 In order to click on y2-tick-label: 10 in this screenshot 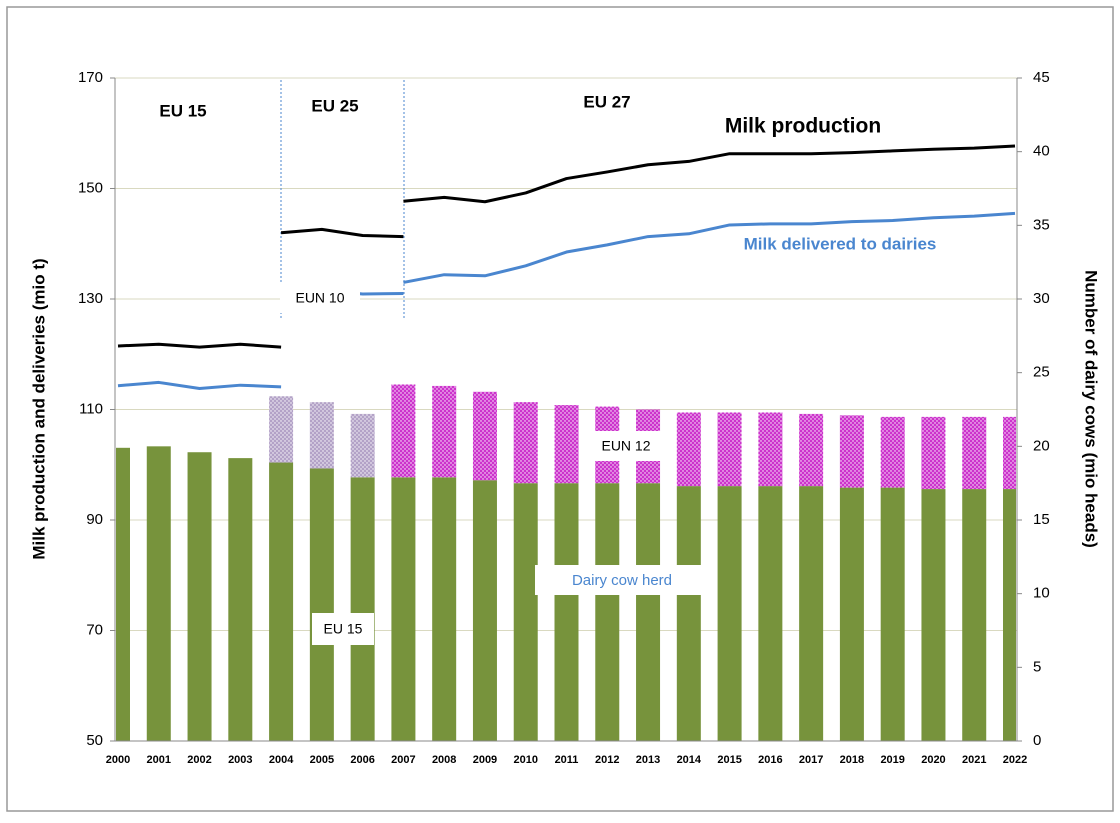, I will do `click(1041, 593)`.